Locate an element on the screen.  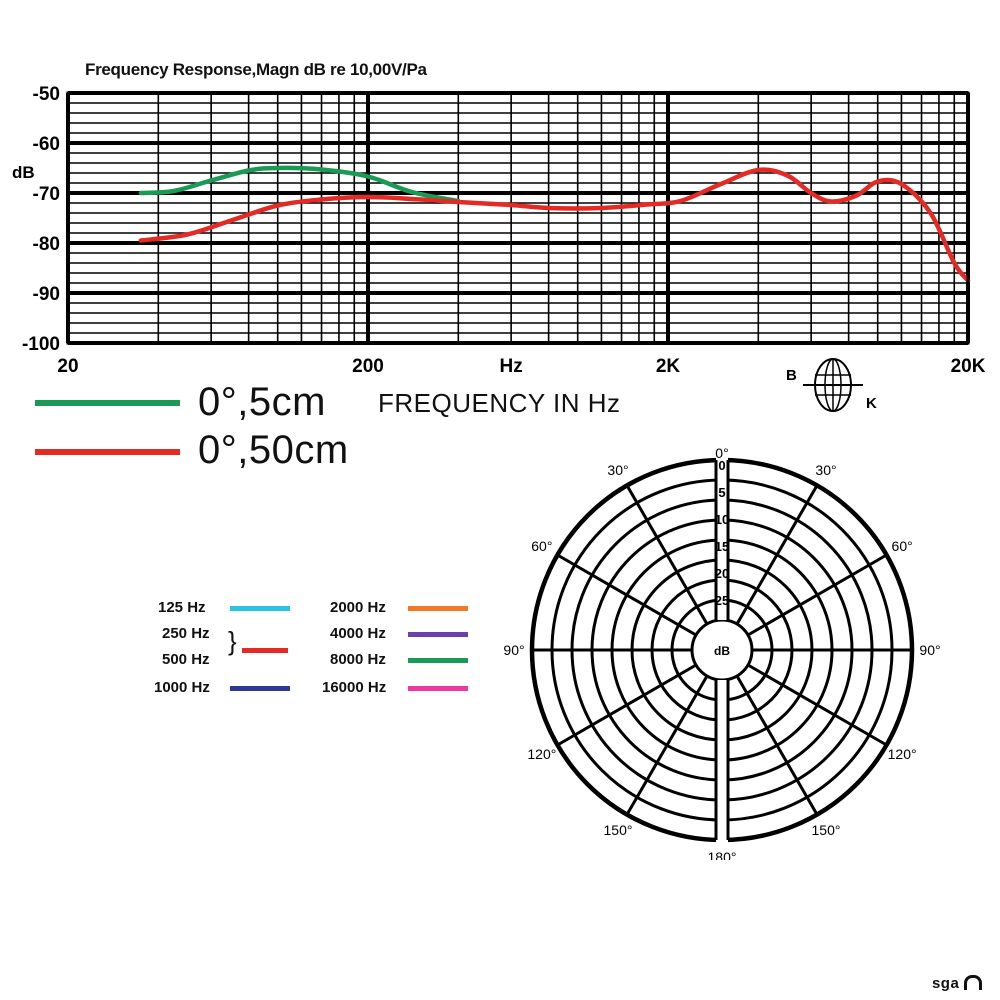
polar-legend-label: 2000 Hz is located at coordinates (358, 607).